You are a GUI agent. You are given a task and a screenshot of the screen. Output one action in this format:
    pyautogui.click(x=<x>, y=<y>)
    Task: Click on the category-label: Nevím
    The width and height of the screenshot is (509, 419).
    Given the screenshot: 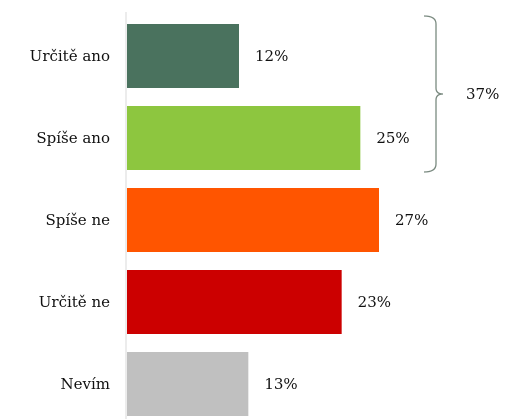 What is the action you would take?
    pyautogui.click(x=86, y=384)
    